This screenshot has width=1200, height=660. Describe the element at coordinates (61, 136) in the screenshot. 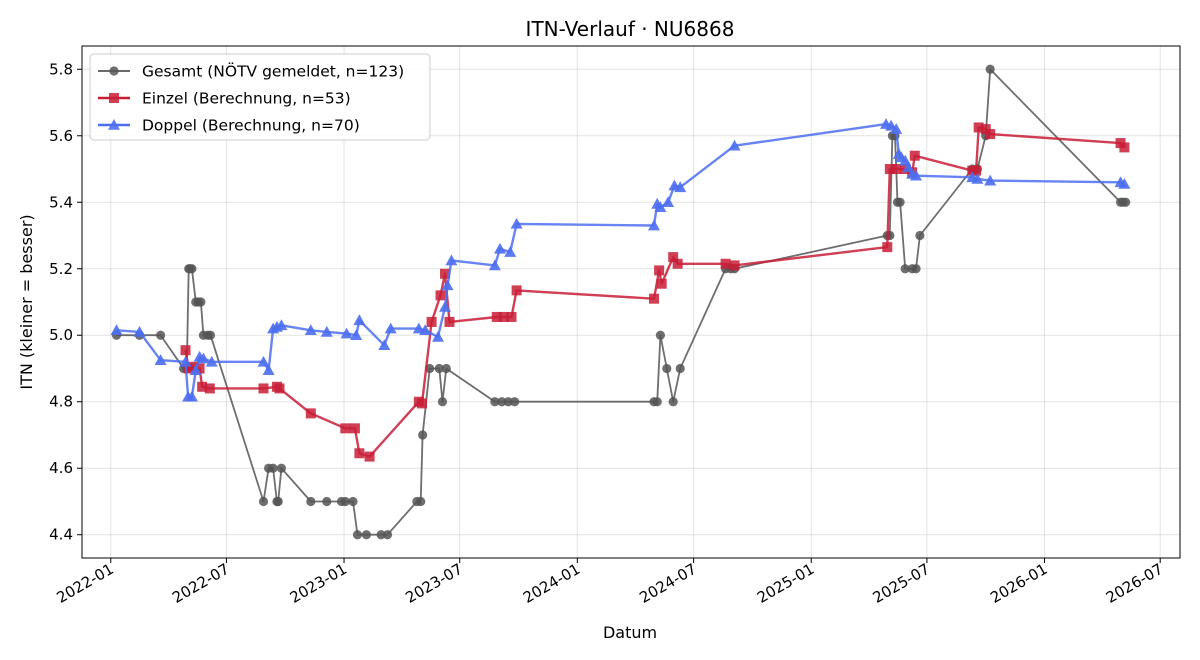

I see `y-tick-label: 5.6` at that location.